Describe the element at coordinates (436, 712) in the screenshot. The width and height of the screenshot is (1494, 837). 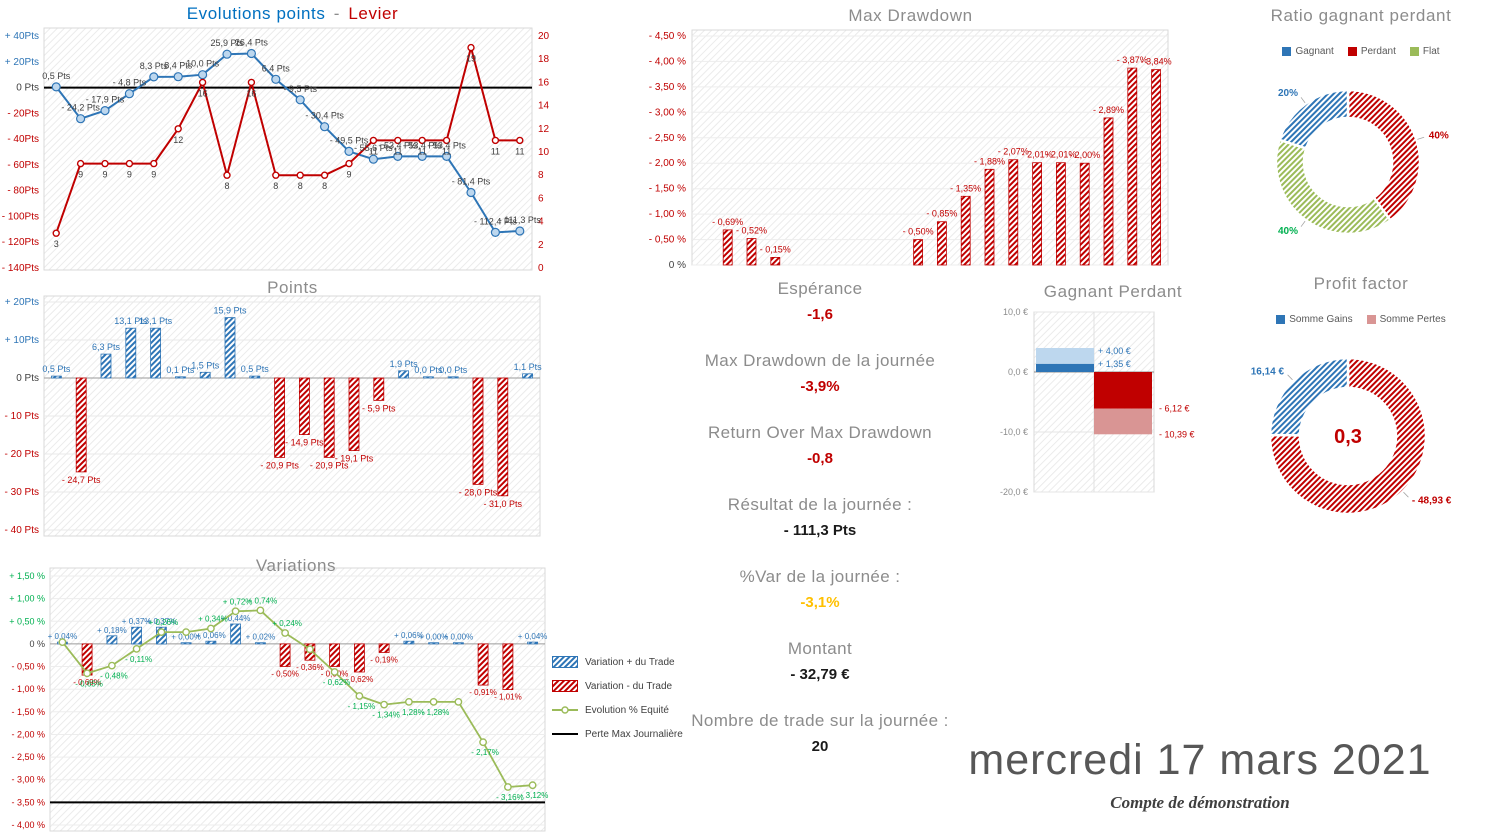
I see `svg-text: - 1,28%` at that location.